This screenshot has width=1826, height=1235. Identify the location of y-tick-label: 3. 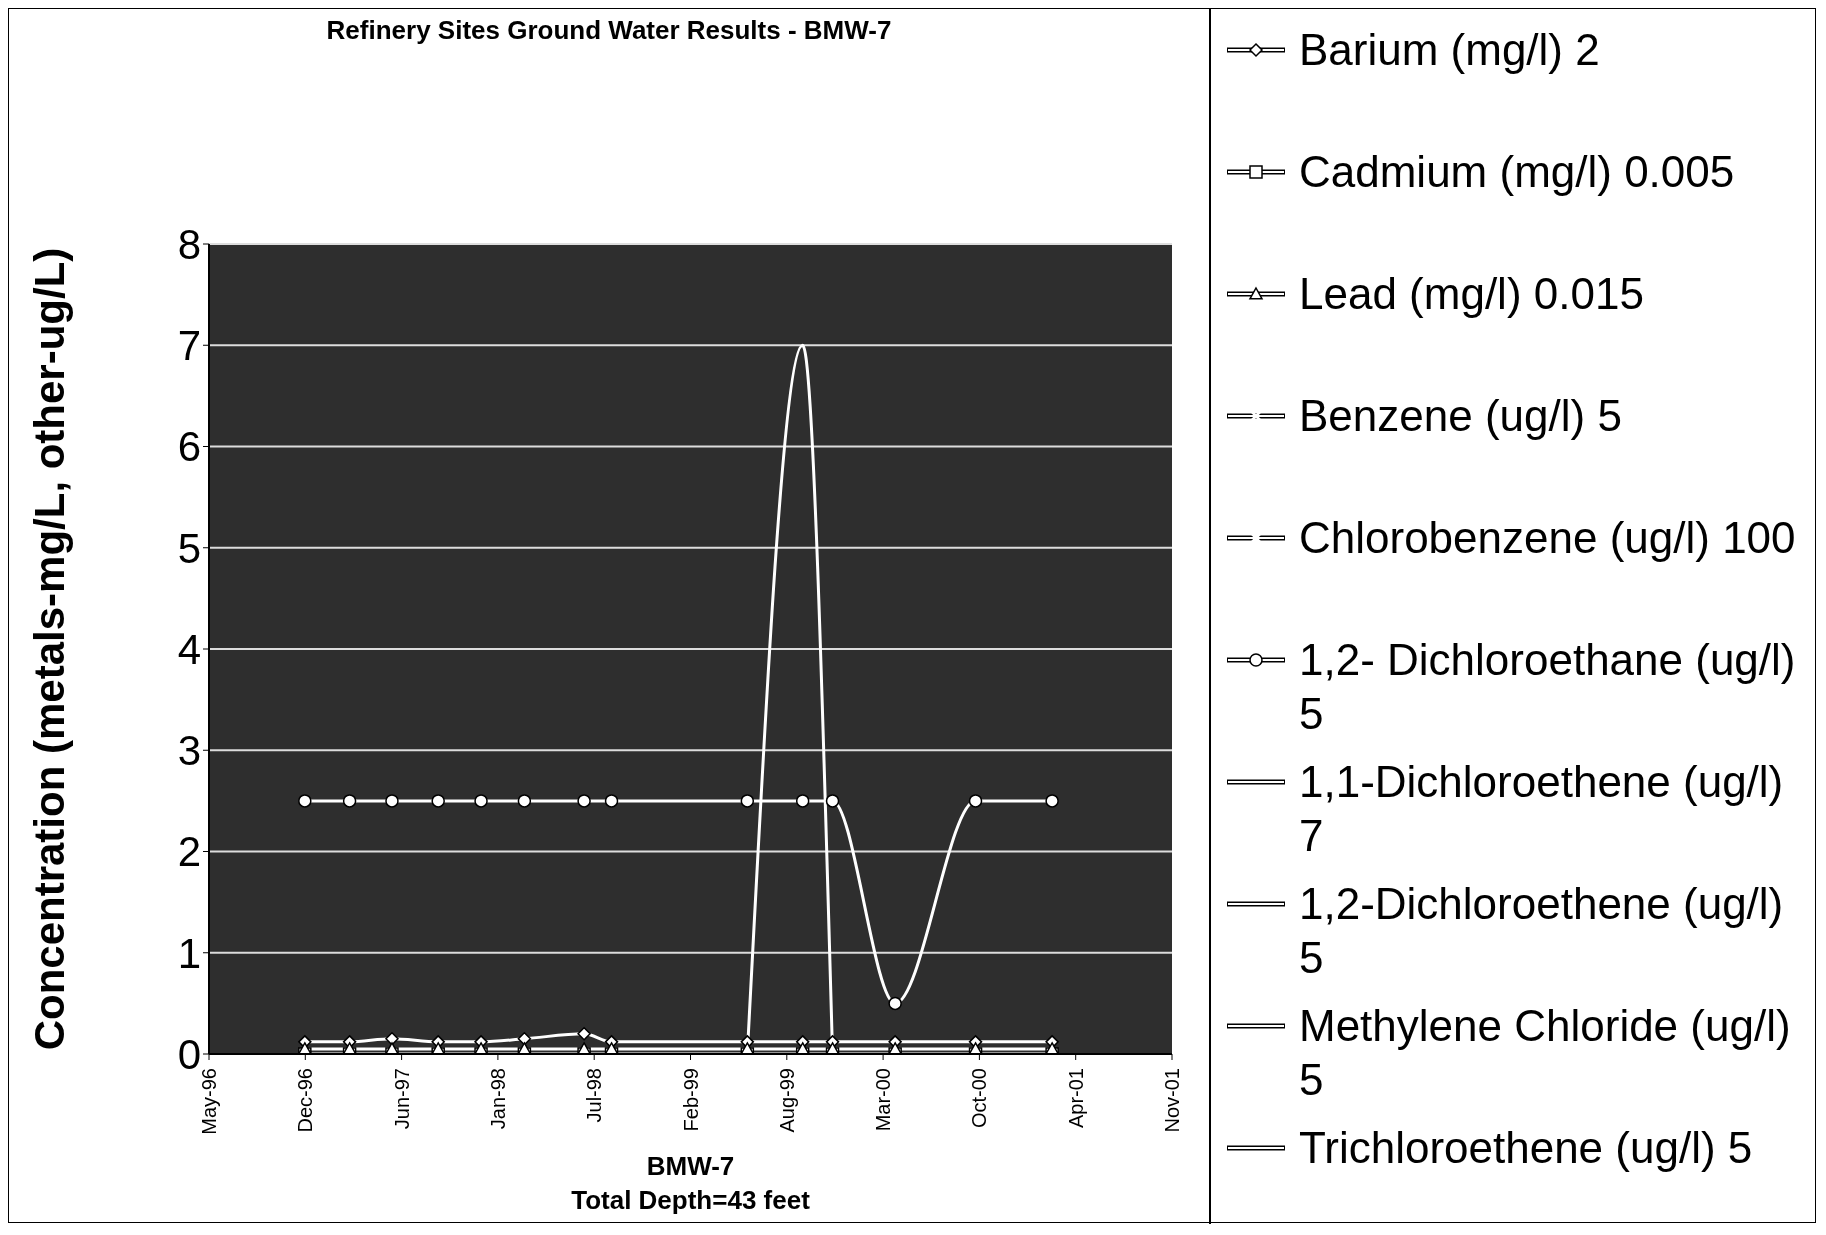
(189, 751).